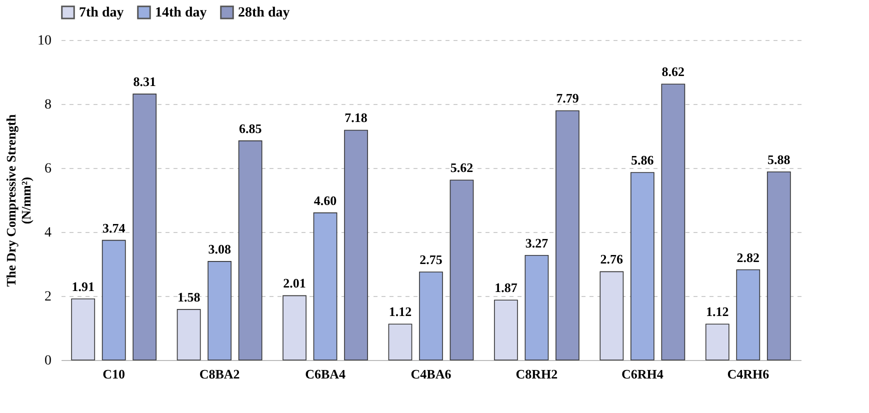 The image size is (869, 413). I want to click on data-label: 8.62, so click(673, 72).